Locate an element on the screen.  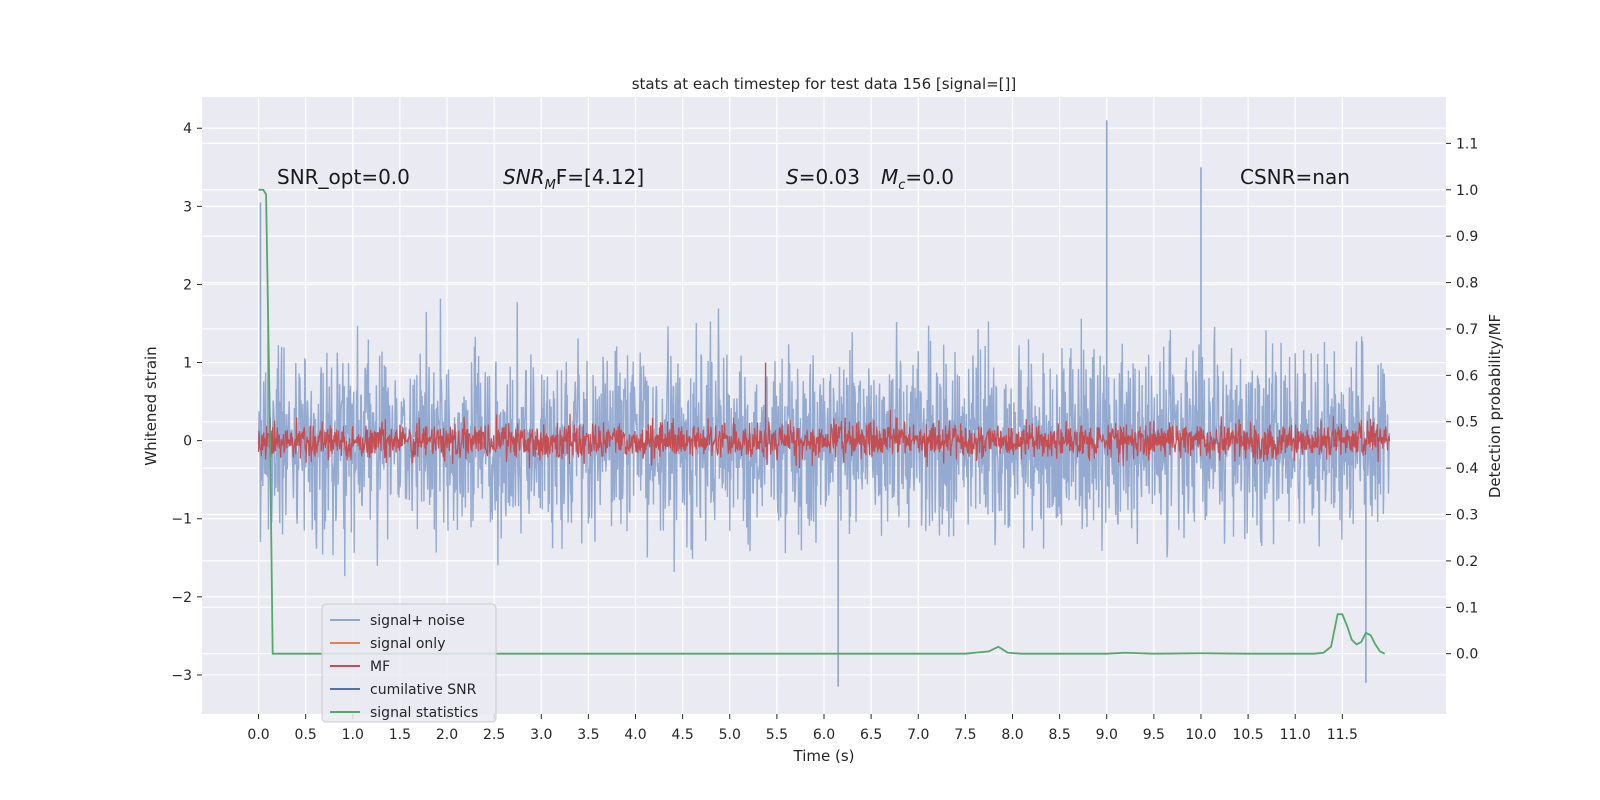
legend-label: signal only is located at coordinates (407, 644).